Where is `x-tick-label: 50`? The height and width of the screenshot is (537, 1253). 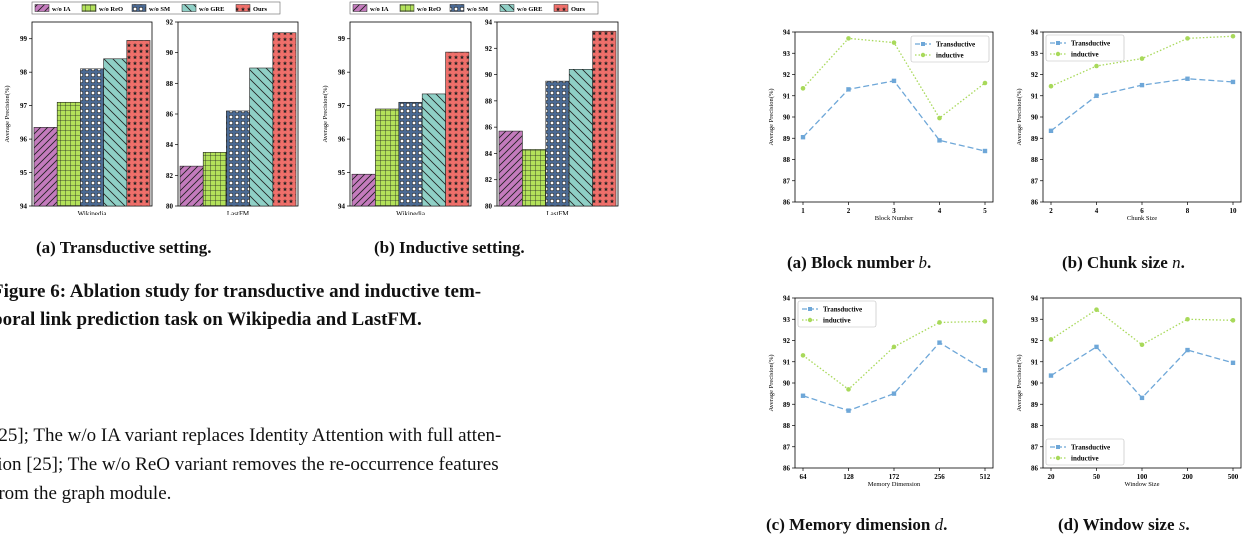
x-tick-label: 50 is located at coordinates (1097, 477).